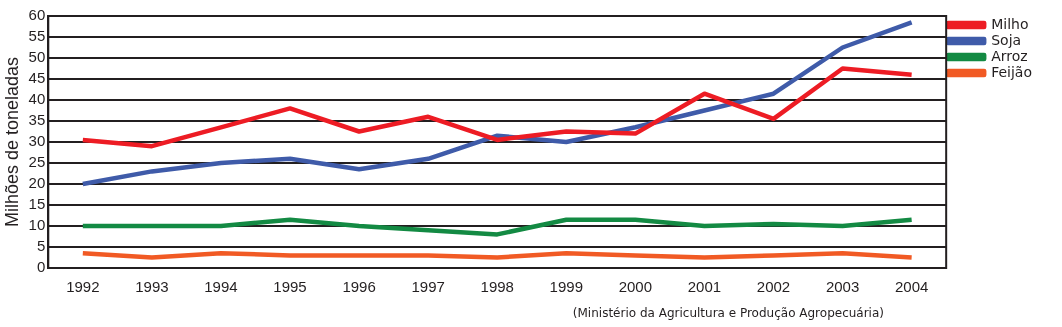 The height and width of the screenshot is (327, 1062). Describe the element at coordinates (221, 287) in the screenshot. I see `x-tick-label: 1994` at that location.